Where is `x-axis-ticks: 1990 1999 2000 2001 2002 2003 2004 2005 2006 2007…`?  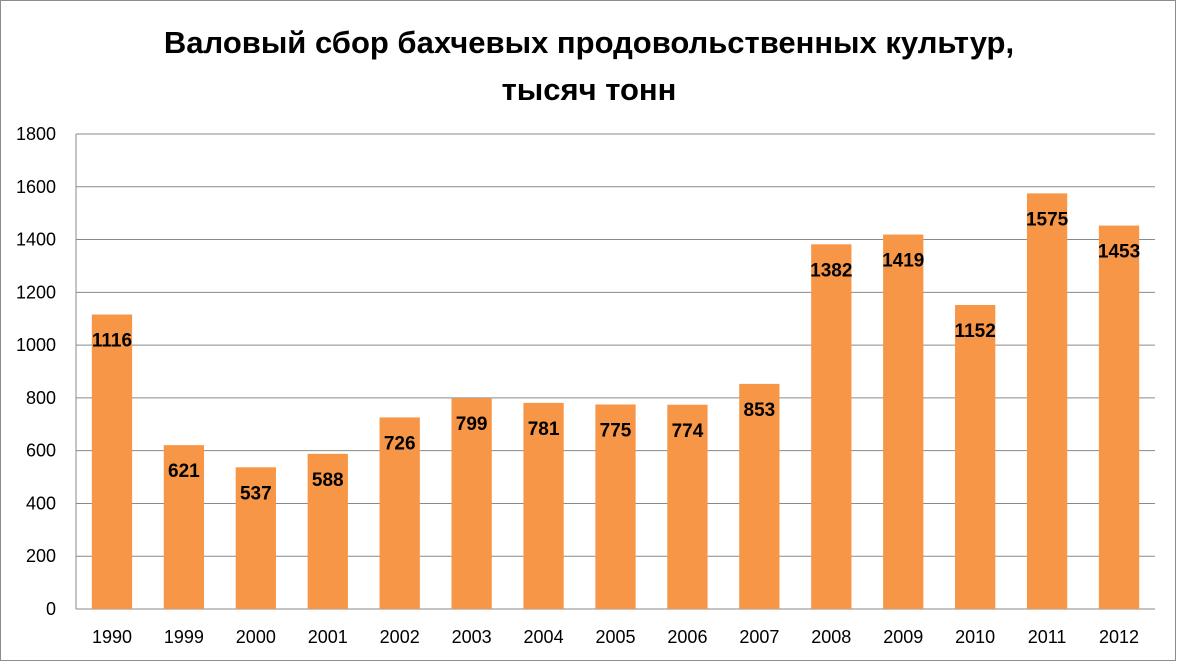
x-axis-ticks: 1990 1999 2000 2001 2002 2003 2004 2005 2006 2007… is located at coordinates (615, 637).